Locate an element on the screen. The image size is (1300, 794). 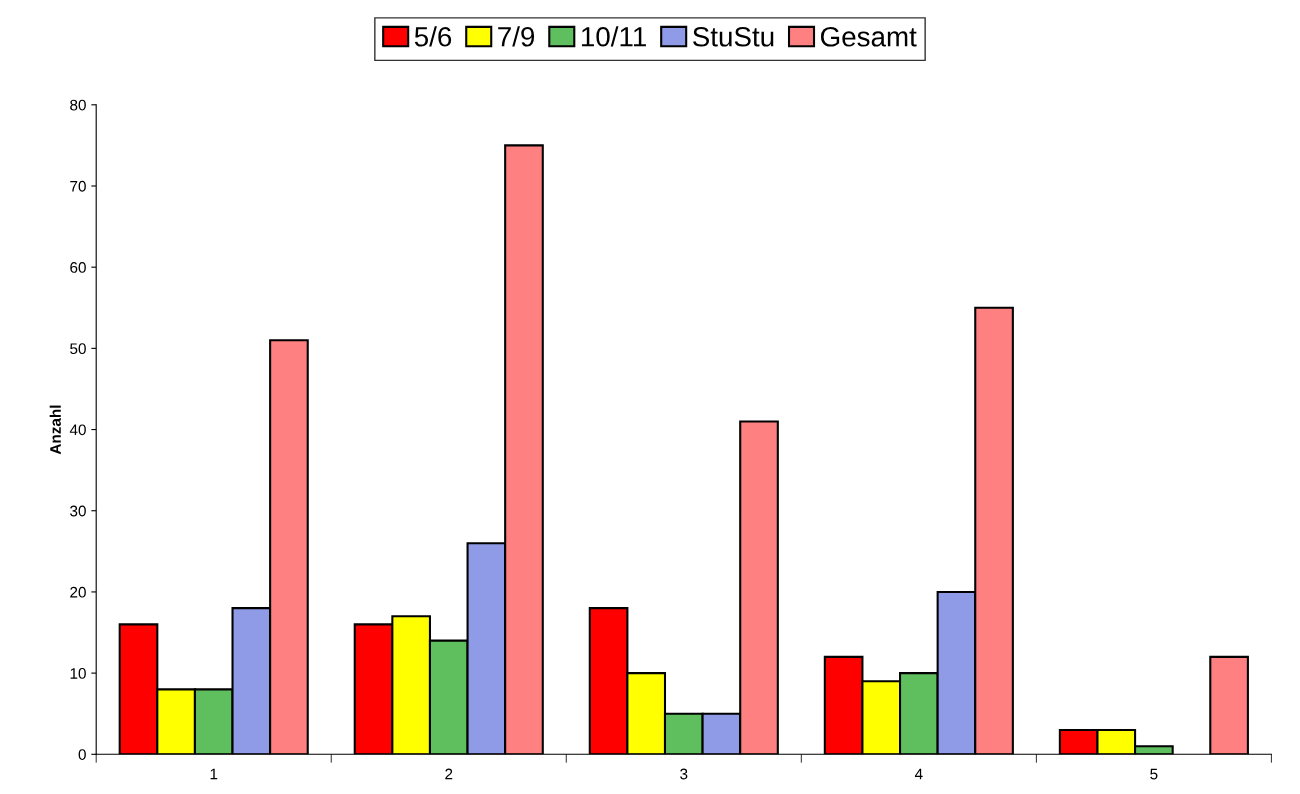
legend-label: StuStu is located at coordinates (733, 36).